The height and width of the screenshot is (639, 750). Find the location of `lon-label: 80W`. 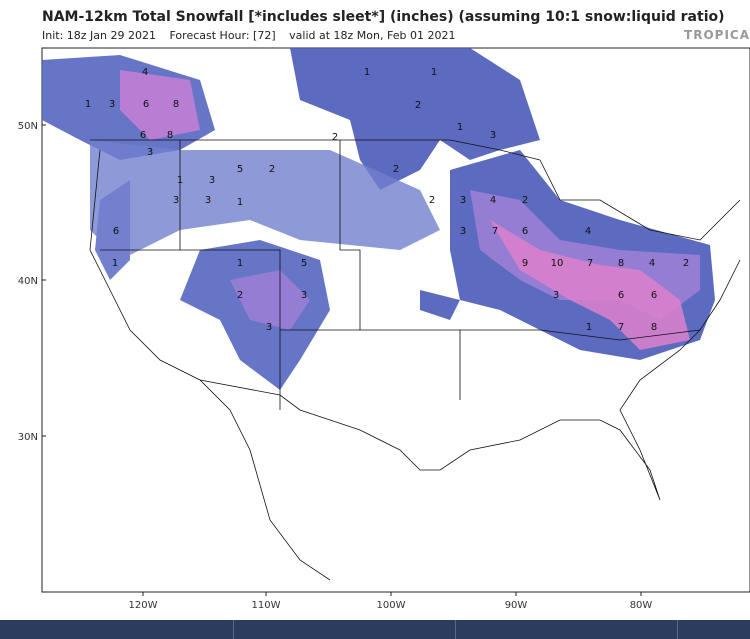

lon-label: 80W is located at coordinates (641, 605).